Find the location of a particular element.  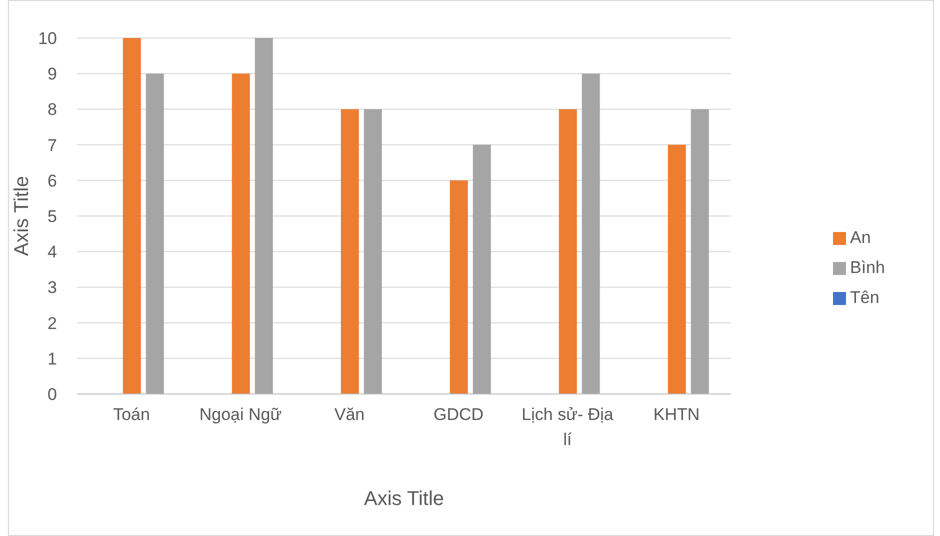

legend-label: Bình is located at coordinates (867, 267).